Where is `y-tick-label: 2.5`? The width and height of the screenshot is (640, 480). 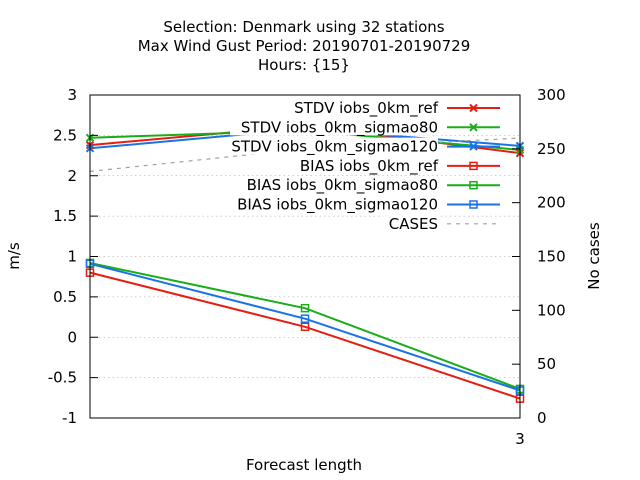
y-tick-label: 2.5 is located at coordinates (65, 135).